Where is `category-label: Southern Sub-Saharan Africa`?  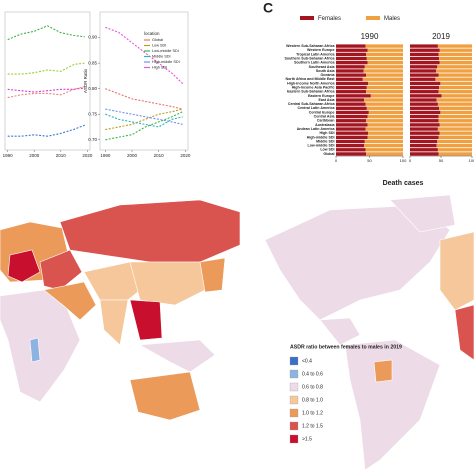
category-label: Southern Sub-Saharan Africa is located at coordinates (310, 58).